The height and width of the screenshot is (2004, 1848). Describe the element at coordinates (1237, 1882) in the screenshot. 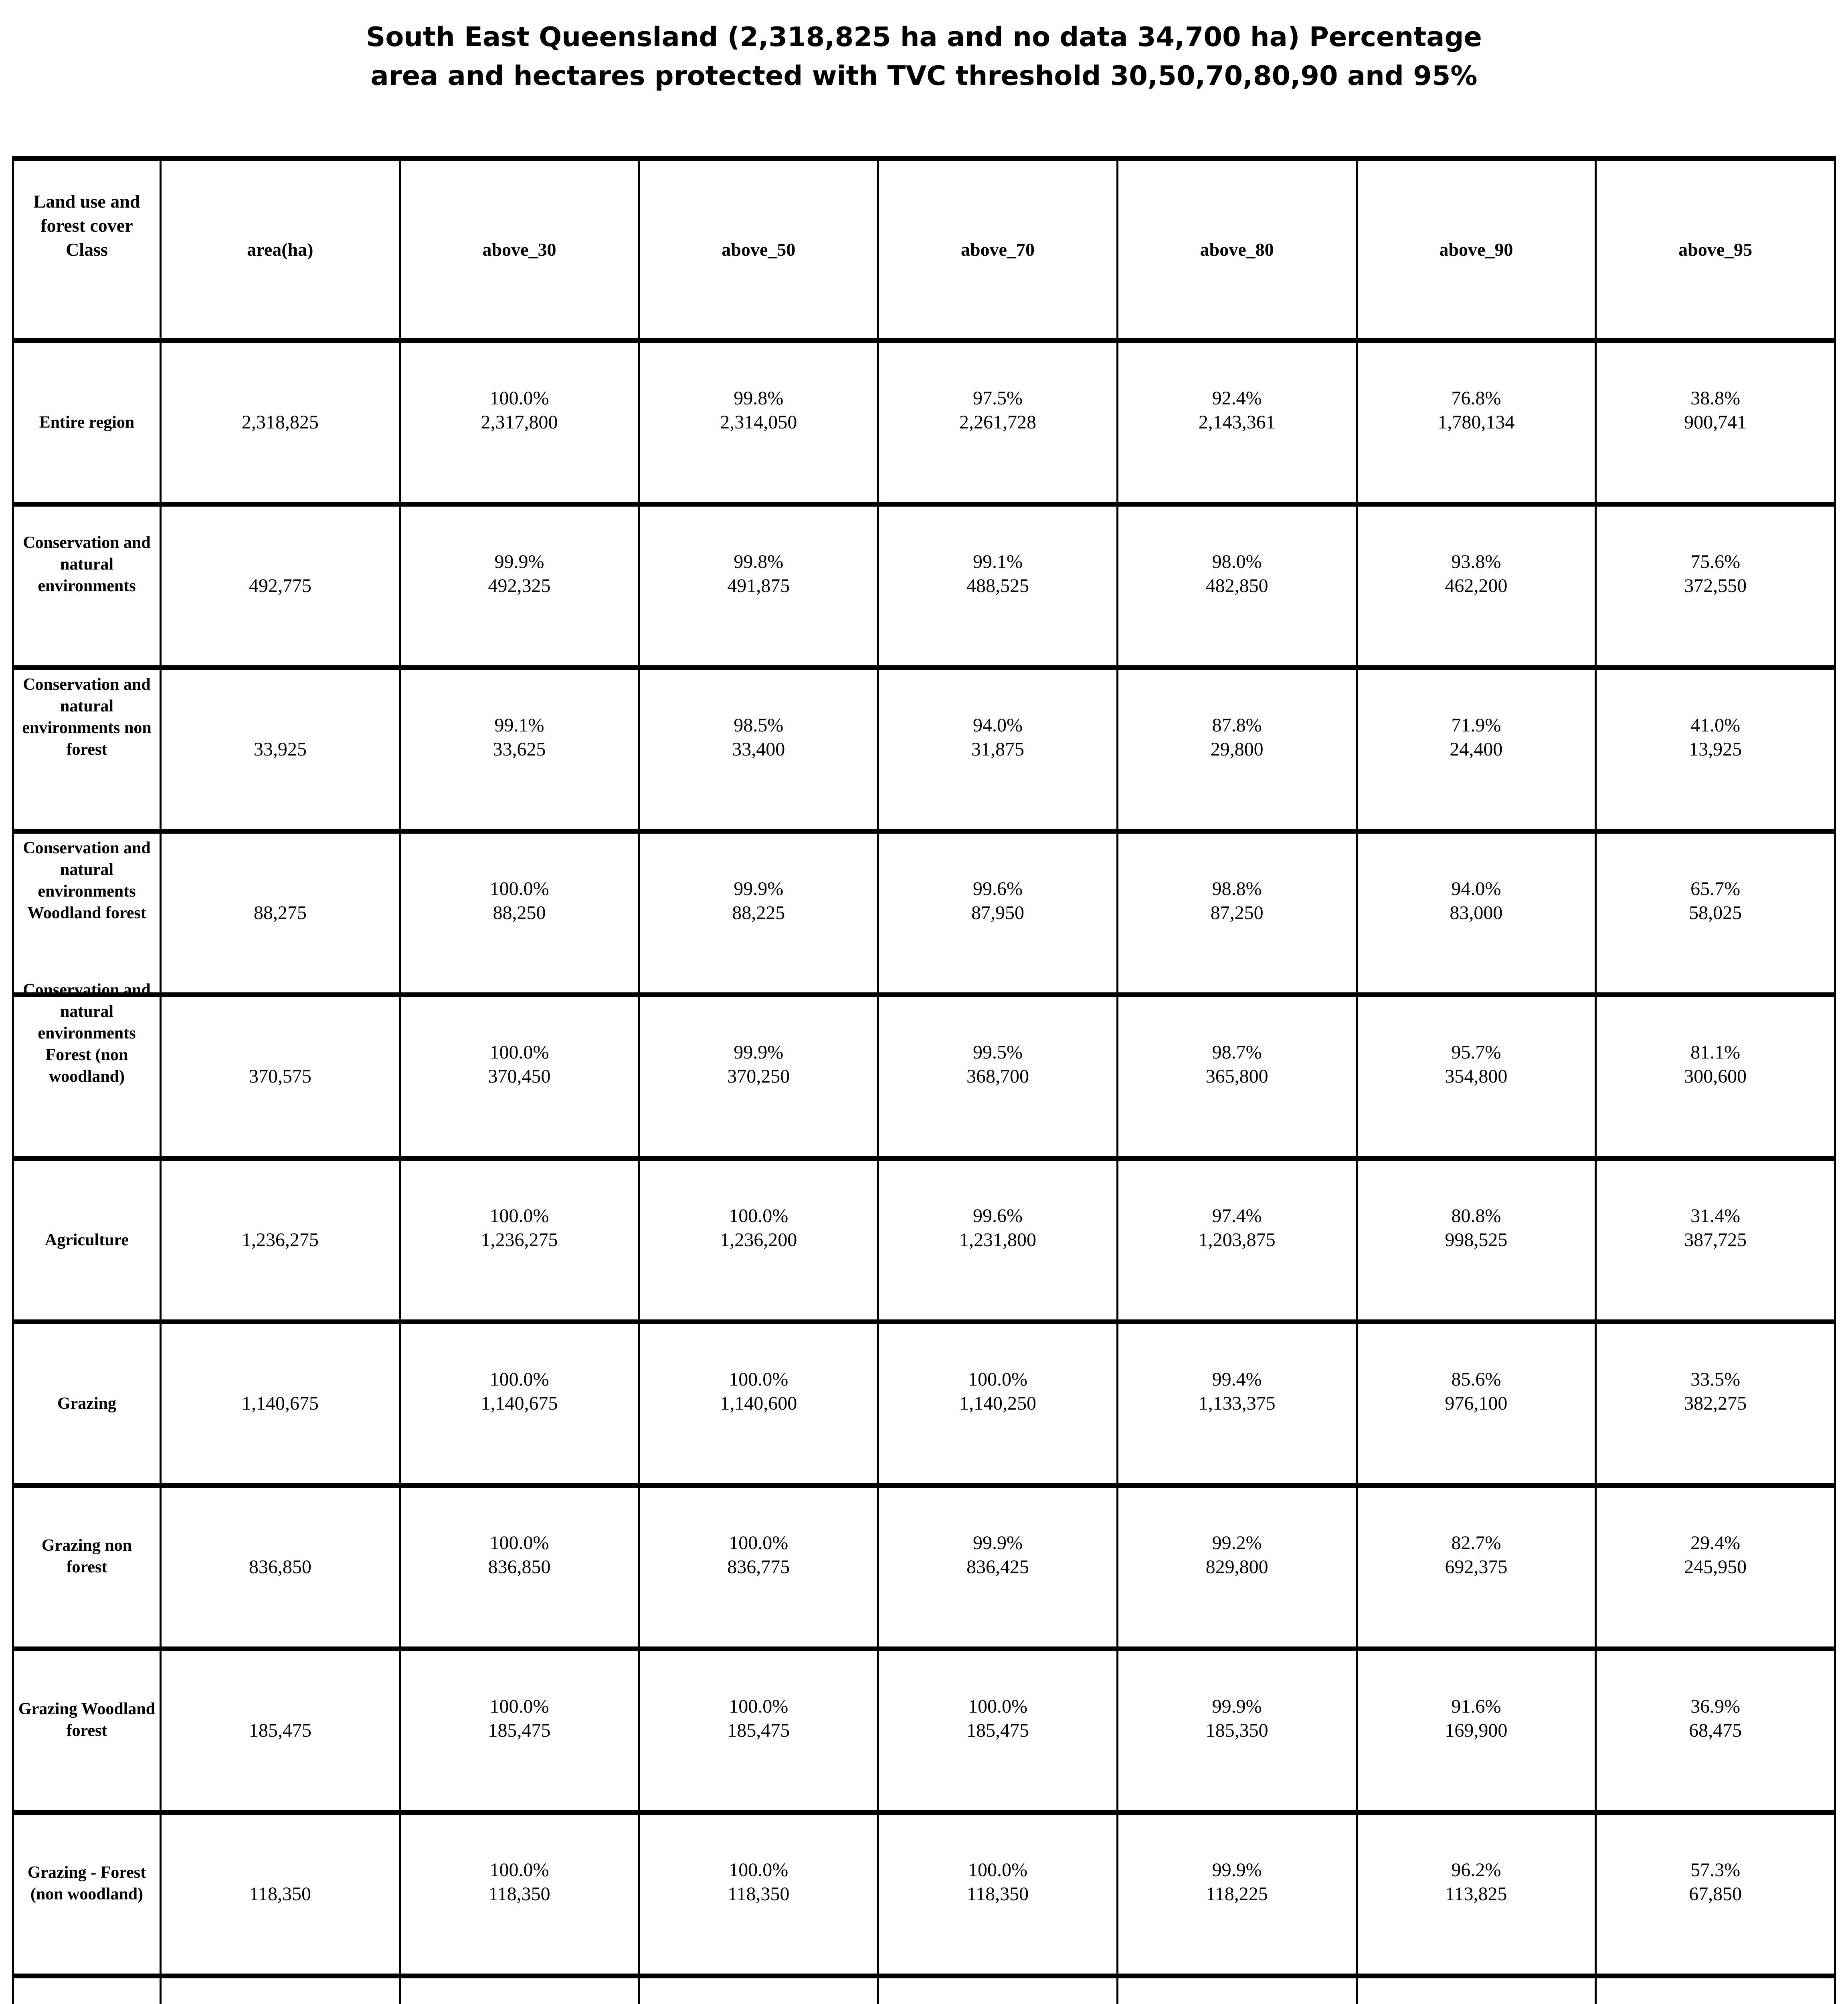

I see `percent-and-hectares: 99.9% 118,225` at that location.